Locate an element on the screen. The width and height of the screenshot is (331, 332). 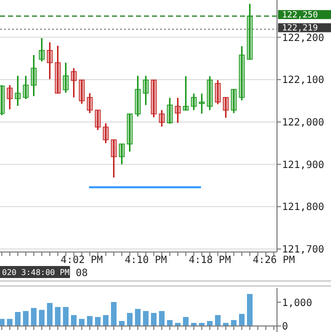
ref-line-label: 122,219 is located at coordinates (300, 29).